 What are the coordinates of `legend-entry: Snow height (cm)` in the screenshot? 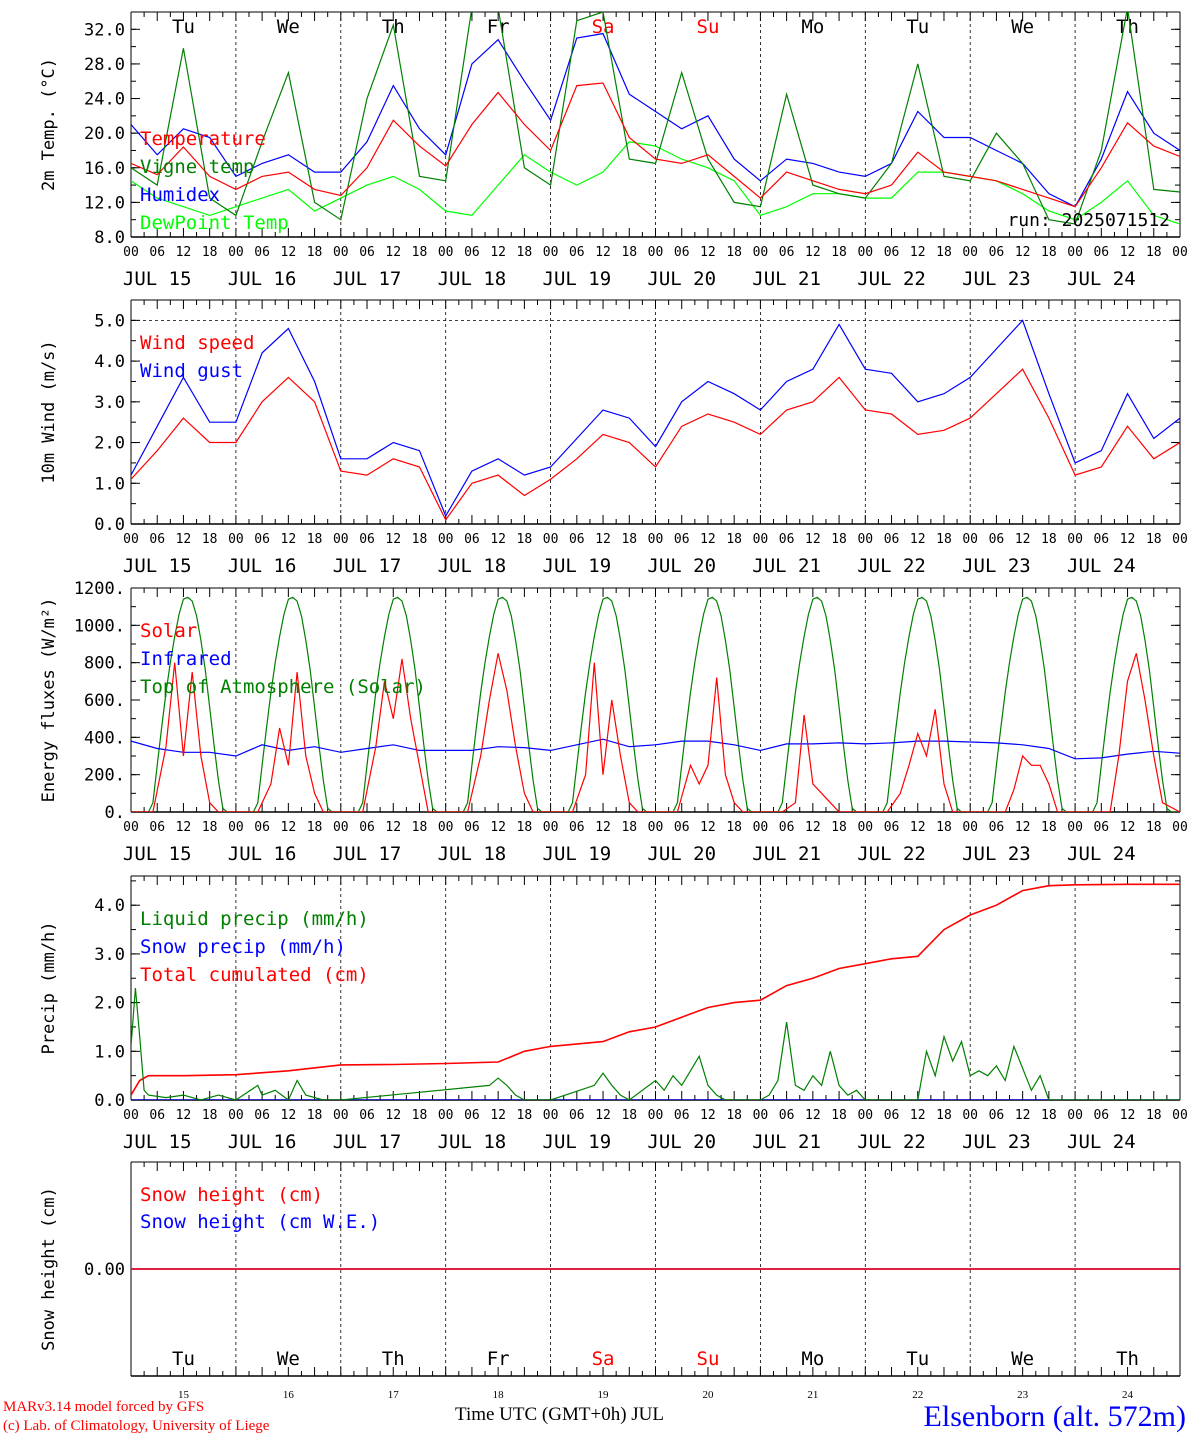 It's located at (231, 1195).